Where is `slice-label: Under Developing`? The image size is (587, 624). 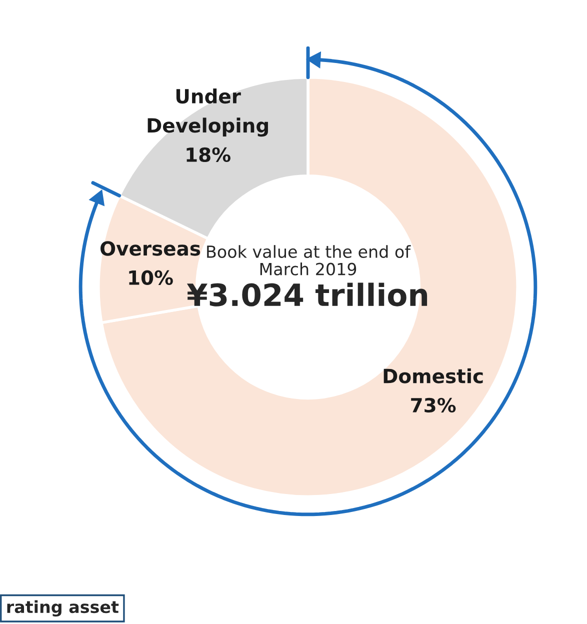
slice-label: Under Developing is located at coordinates (208, 112).